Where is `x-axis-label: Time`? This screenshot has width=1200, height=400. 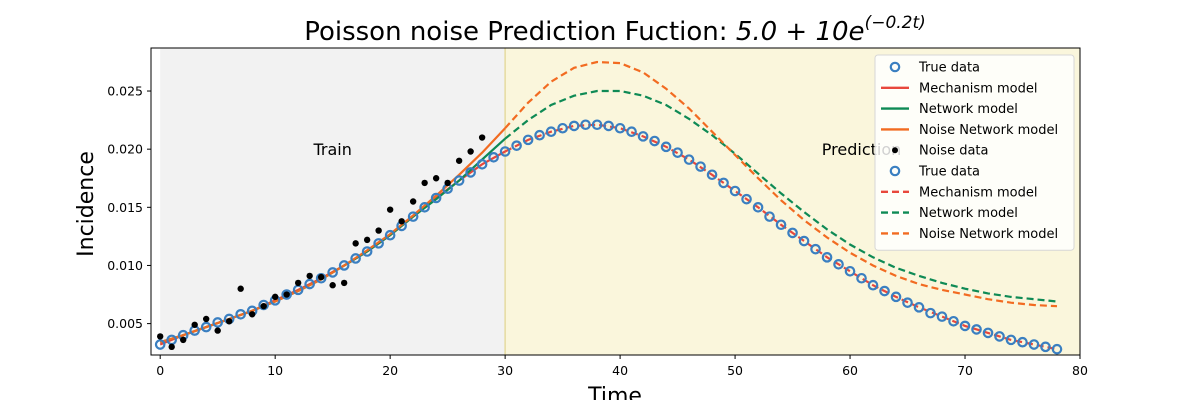 x-axis-label: Time is located at coordinates (614, 392).